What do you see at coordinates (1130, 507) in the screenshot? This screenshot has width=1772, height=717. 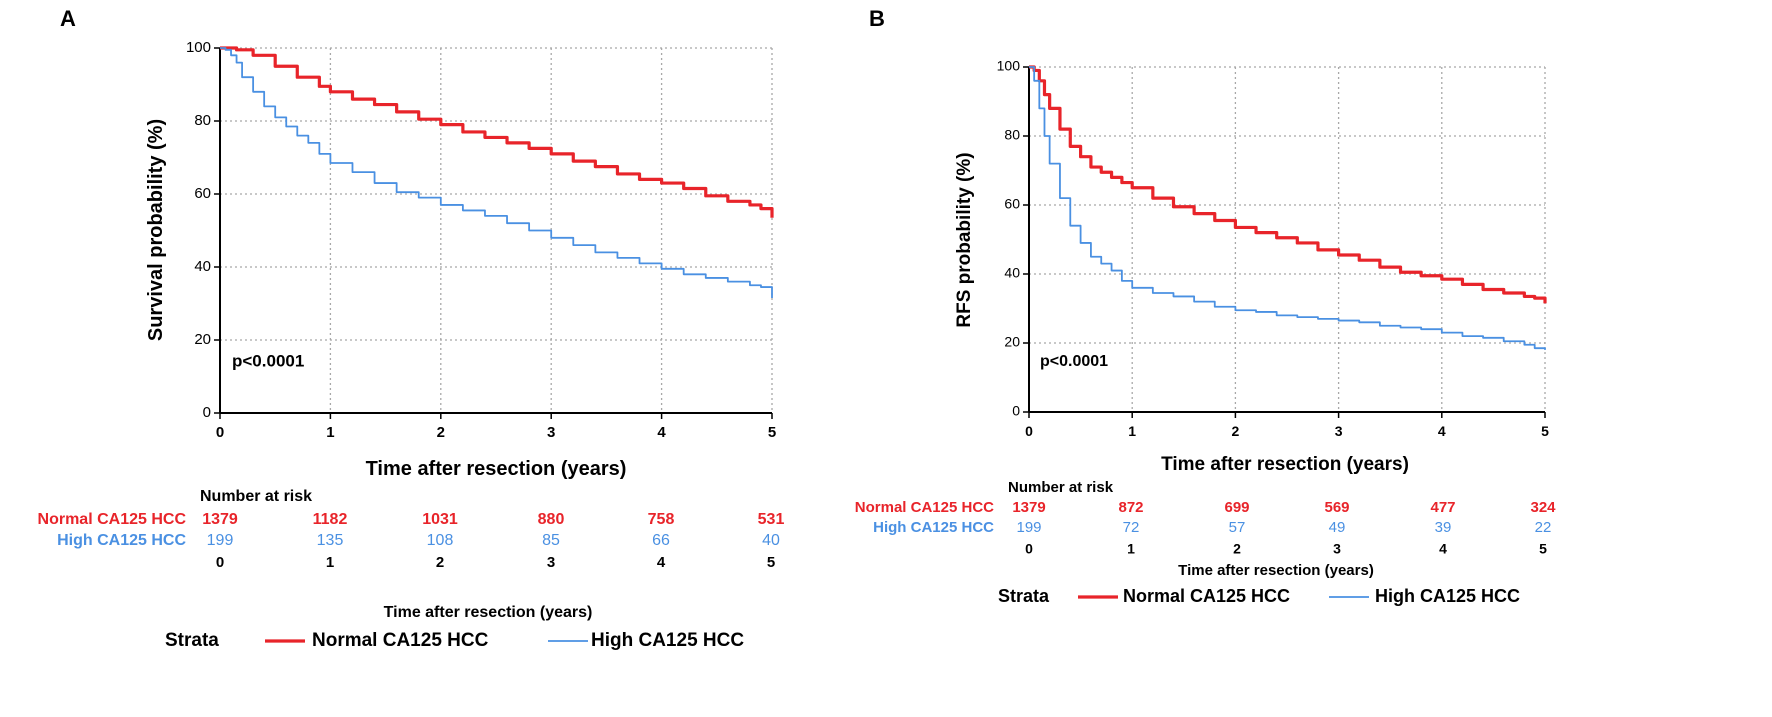 I see `risk-table-cell: 872` at bounding box center [1130, 507].